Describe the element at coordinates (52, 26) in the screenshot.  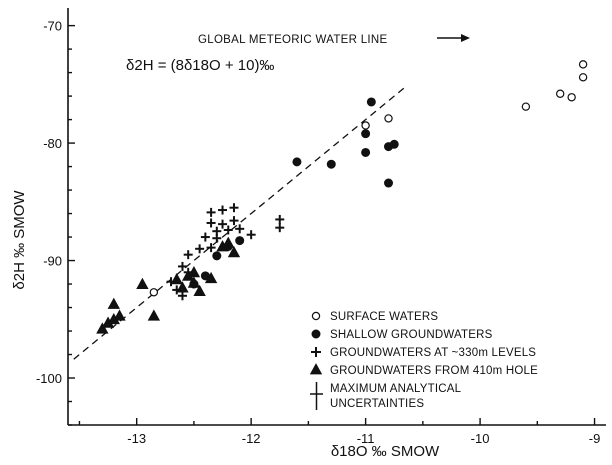
I see `y-tick-label: -70` at that location.